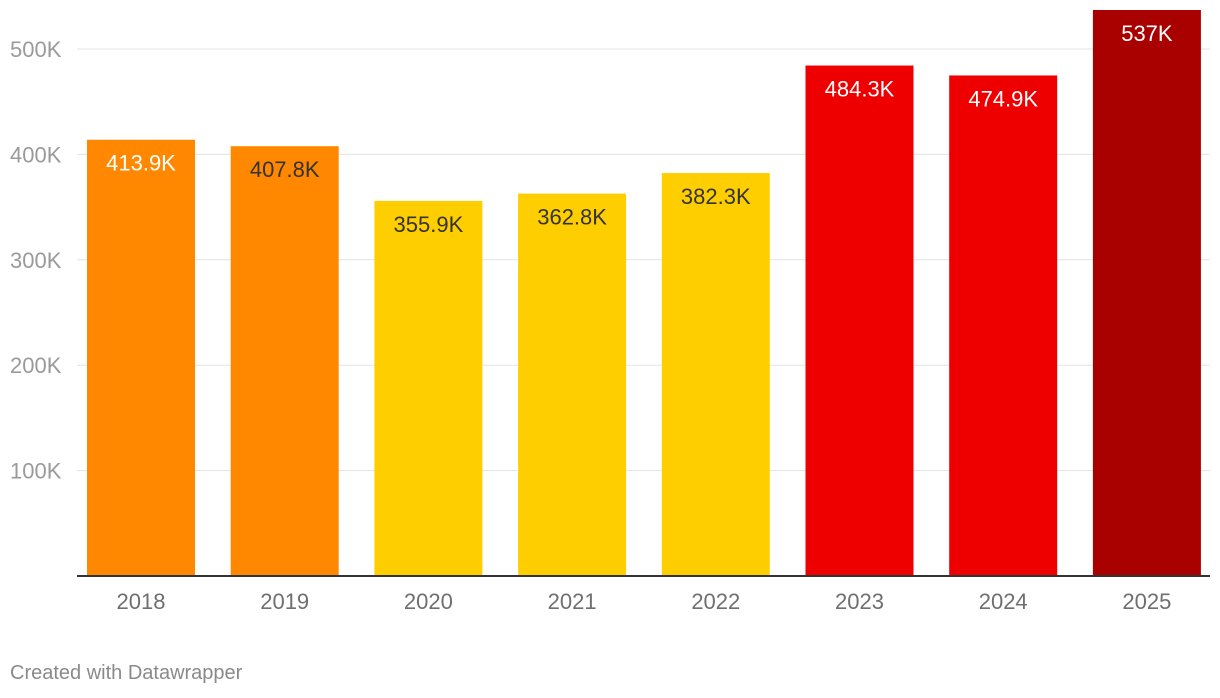 The image size is (1220, 698). Describe the element at coordinates (36, 49) in the screenshot. I see `y-tick-label: 500K` at that location.